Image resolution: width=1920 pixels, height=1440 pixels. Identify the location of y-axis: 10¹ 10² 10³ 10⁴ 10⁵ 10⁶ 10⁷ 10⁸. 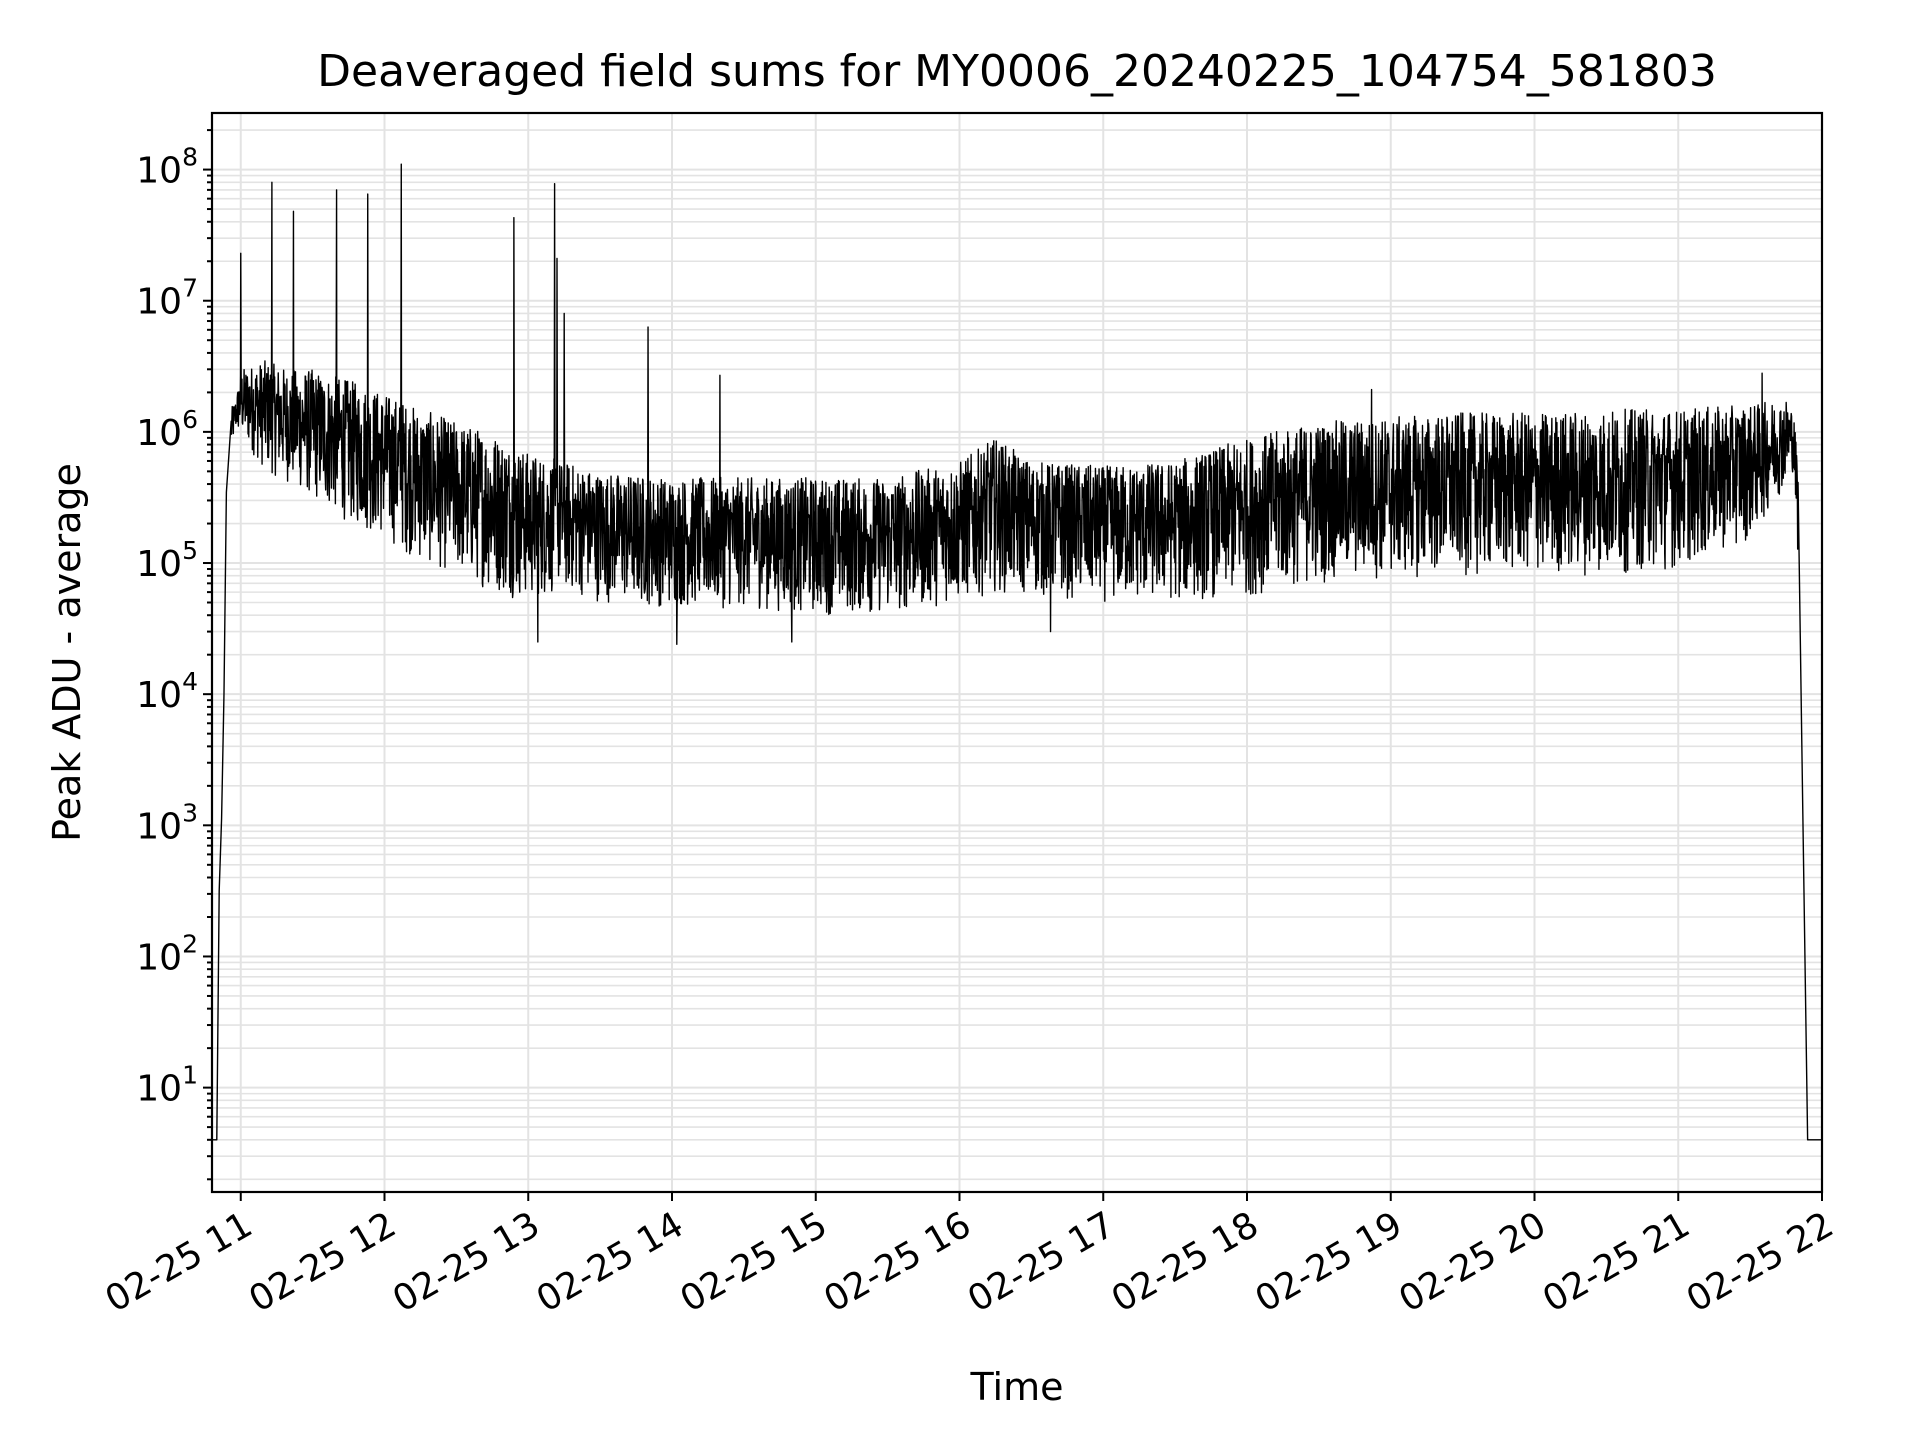
(174, 655).